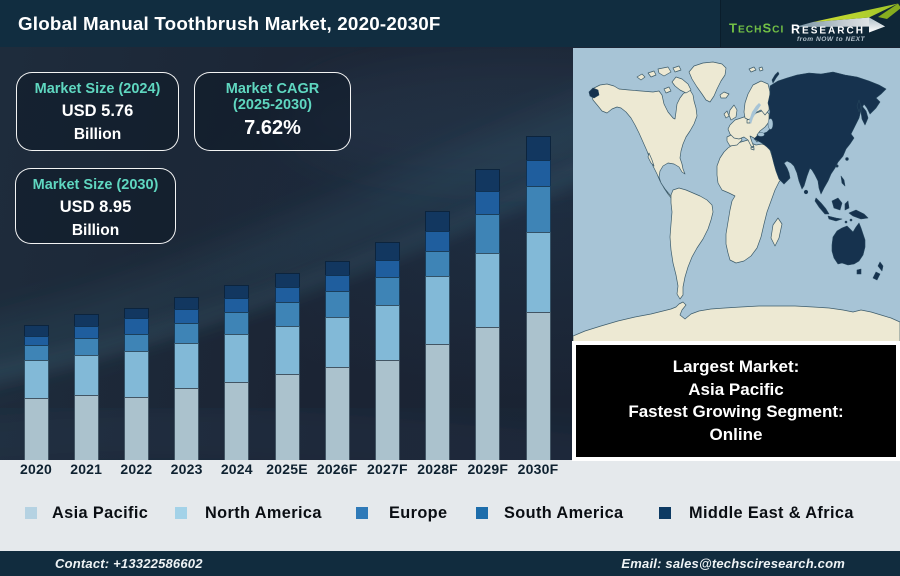  What do you see at coordinates (756, 28) in the screenshot?
I see `svg-text: TECHSCI` at bounding box center [756, 28].